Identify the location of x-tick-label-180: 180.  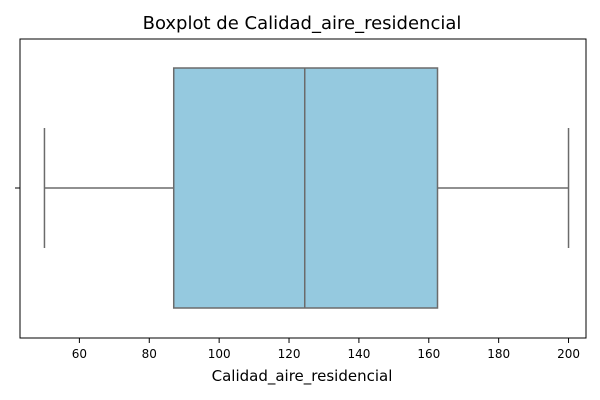
(498, 354).